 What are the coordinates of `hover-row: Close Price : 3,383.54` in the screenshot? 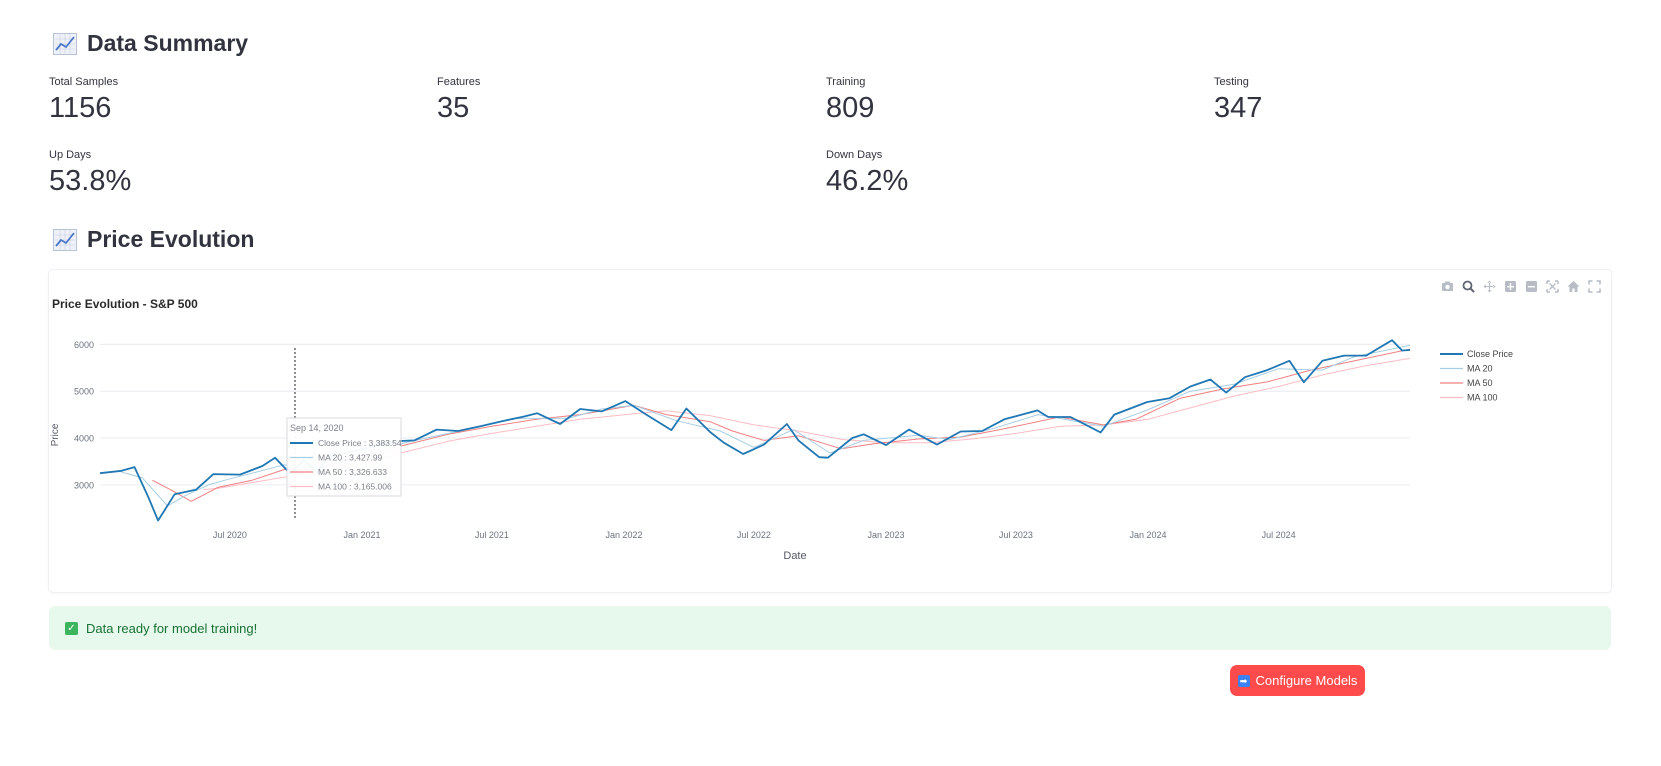 It's located at (360, 443).